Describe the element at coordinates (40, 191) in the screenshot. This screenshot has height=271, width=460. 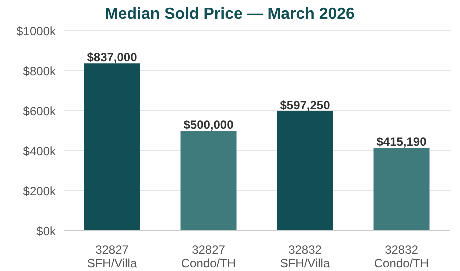
I see `y-tick-label: $200k` at that location.